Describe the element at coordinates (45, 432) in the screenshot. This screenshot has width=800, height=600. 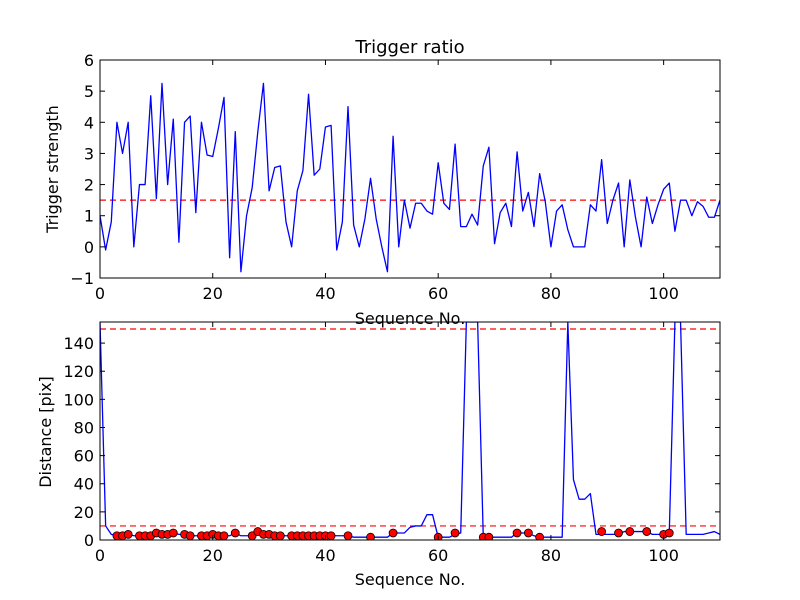
I see `y-axis-label: Distance [pix]` at that location.